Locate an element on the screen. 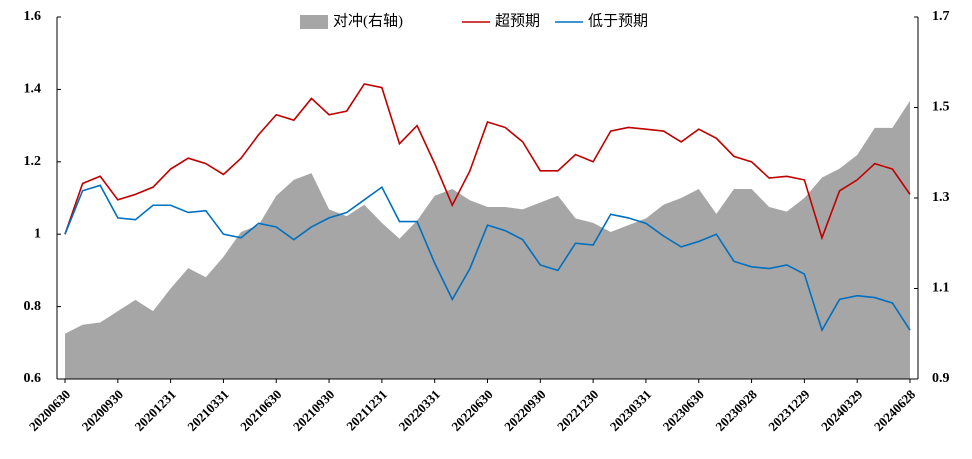 This screenshot has width=972, height=459. legend-label: 低于预期 is located at coordinates (618, 20).